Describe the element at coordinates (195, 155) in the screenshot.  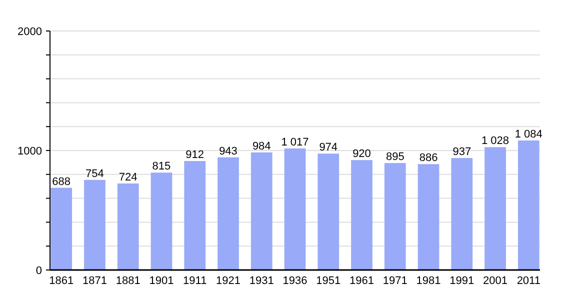
I see `data-label: 912` at that location.